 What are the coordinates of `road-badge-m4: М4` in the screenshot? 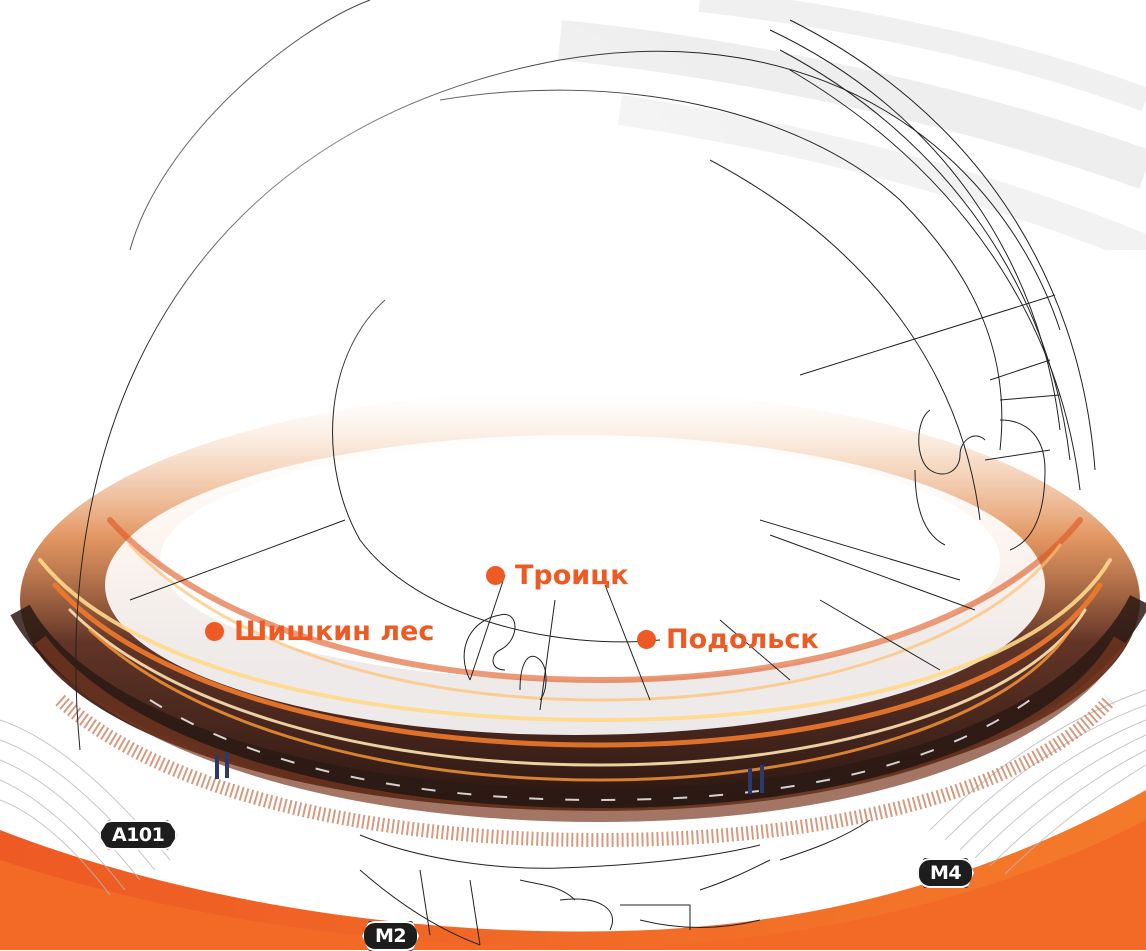 It's located at (946, 873).